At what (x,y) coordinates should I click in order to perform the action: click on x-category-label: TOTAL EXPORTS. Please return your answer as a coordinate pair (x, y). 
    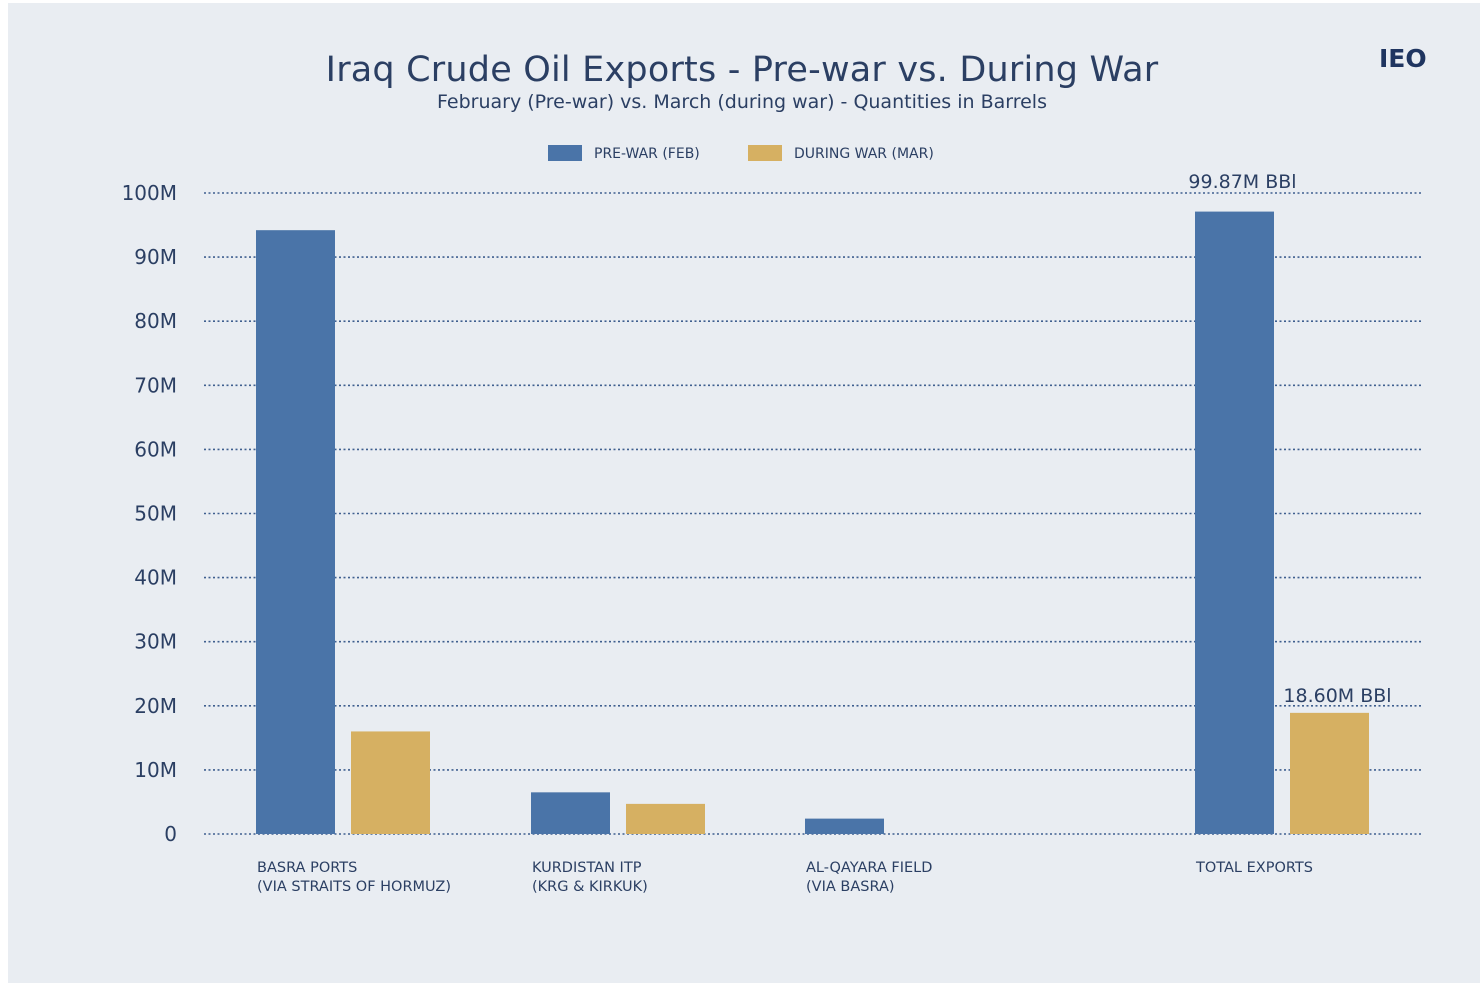
    Looking at the image, I should click on (1254, 868).